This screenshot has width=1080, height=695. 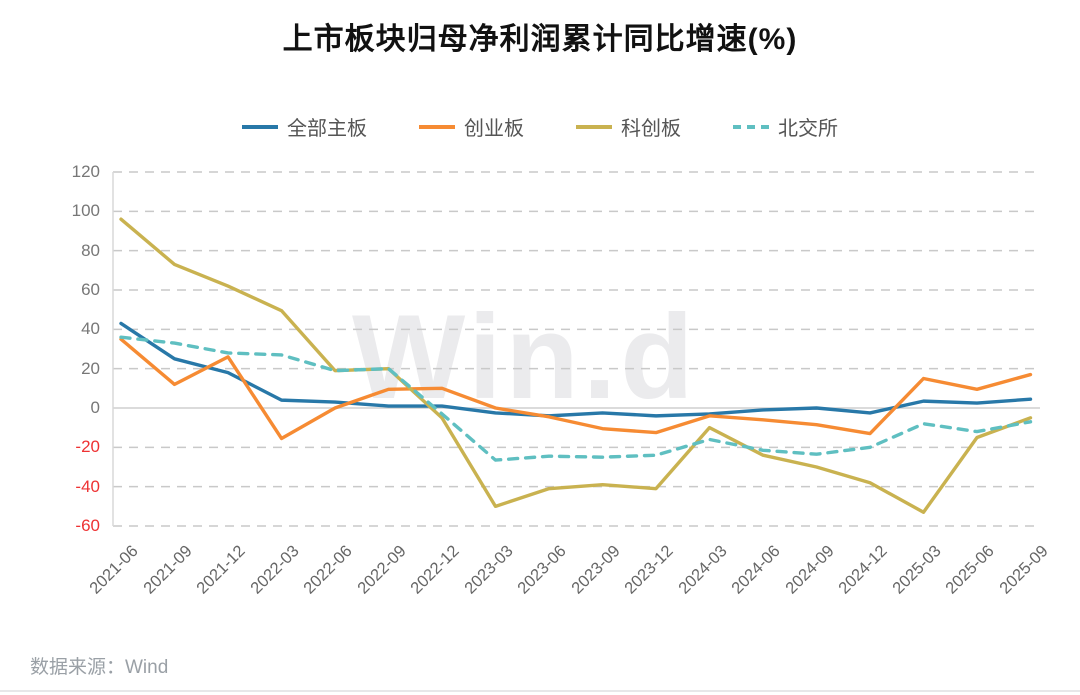 What do you see at coordinates (87, 525) in the screenshot?
I see `y-tick-label: -60` at bounding box center [87, 525].